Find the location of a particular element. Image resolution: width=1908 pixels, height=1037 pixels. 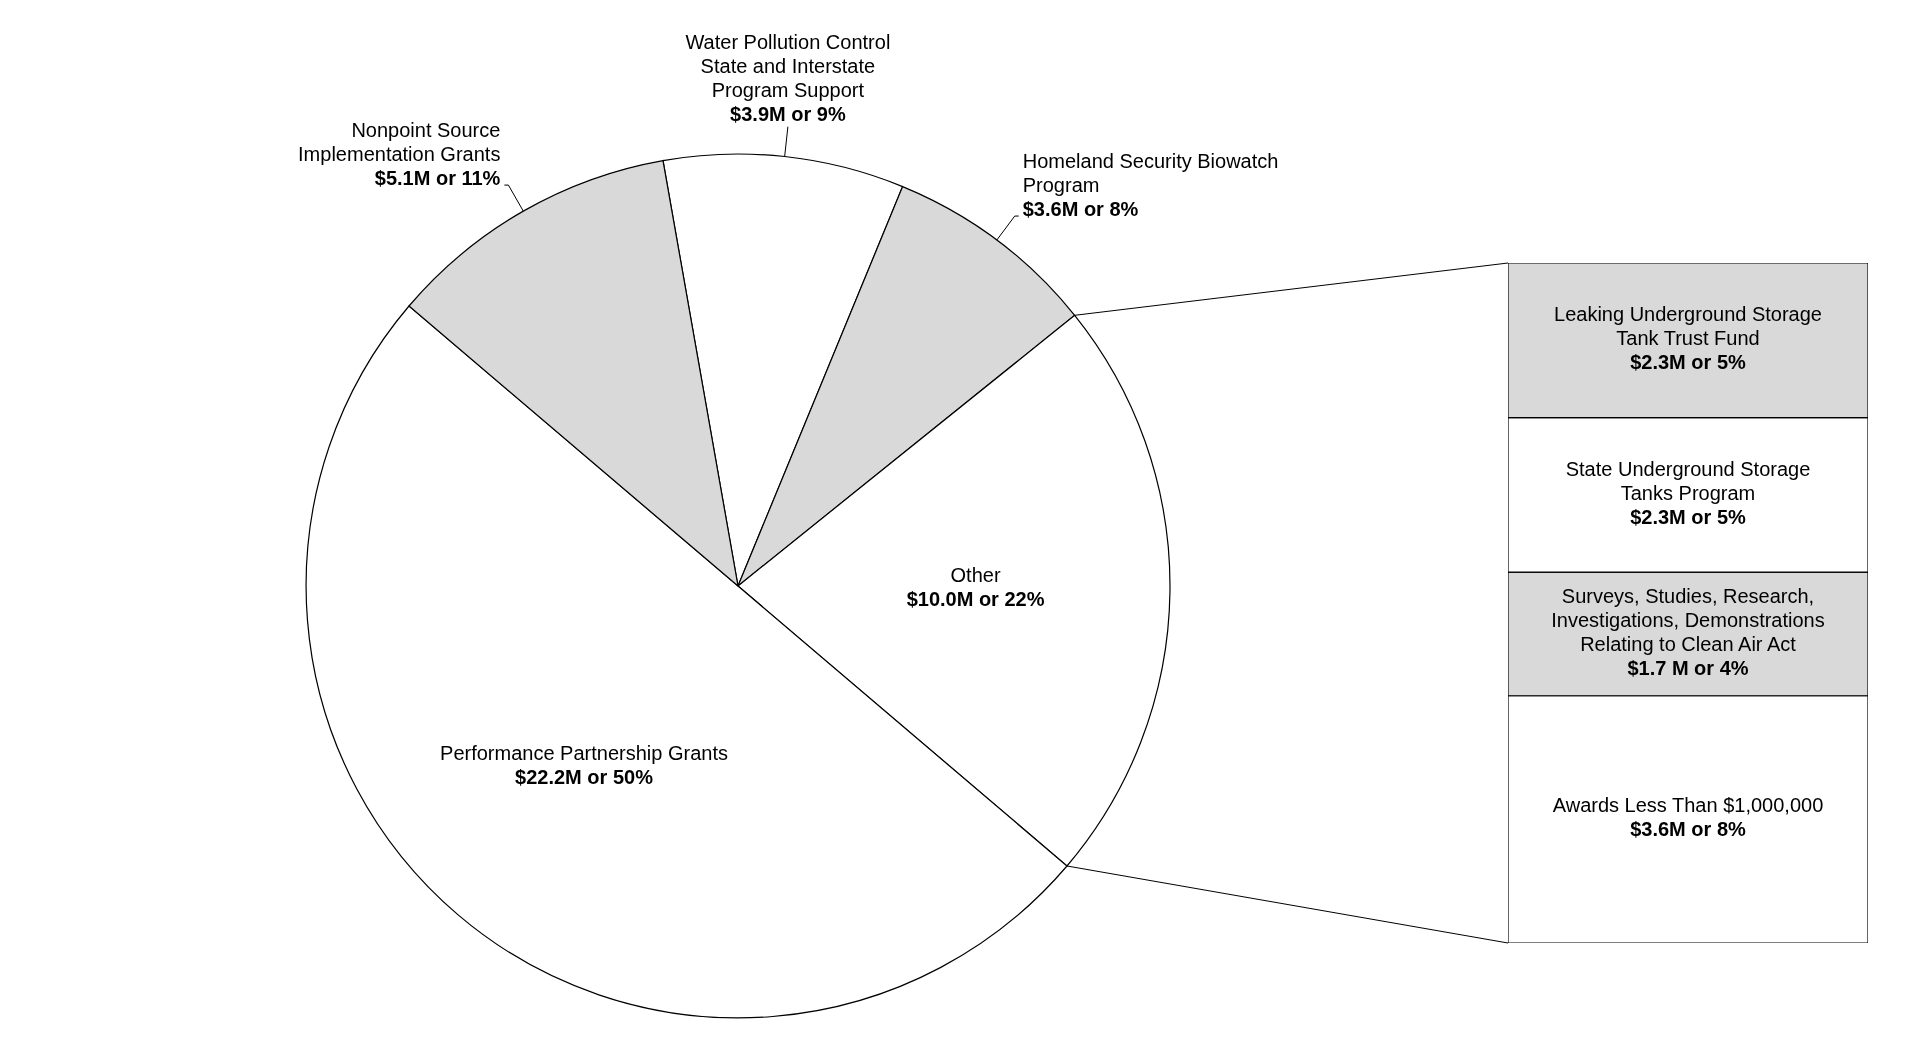

slice-label: Homeland Security Biowatch Program is located at coordinates (1150, 173).